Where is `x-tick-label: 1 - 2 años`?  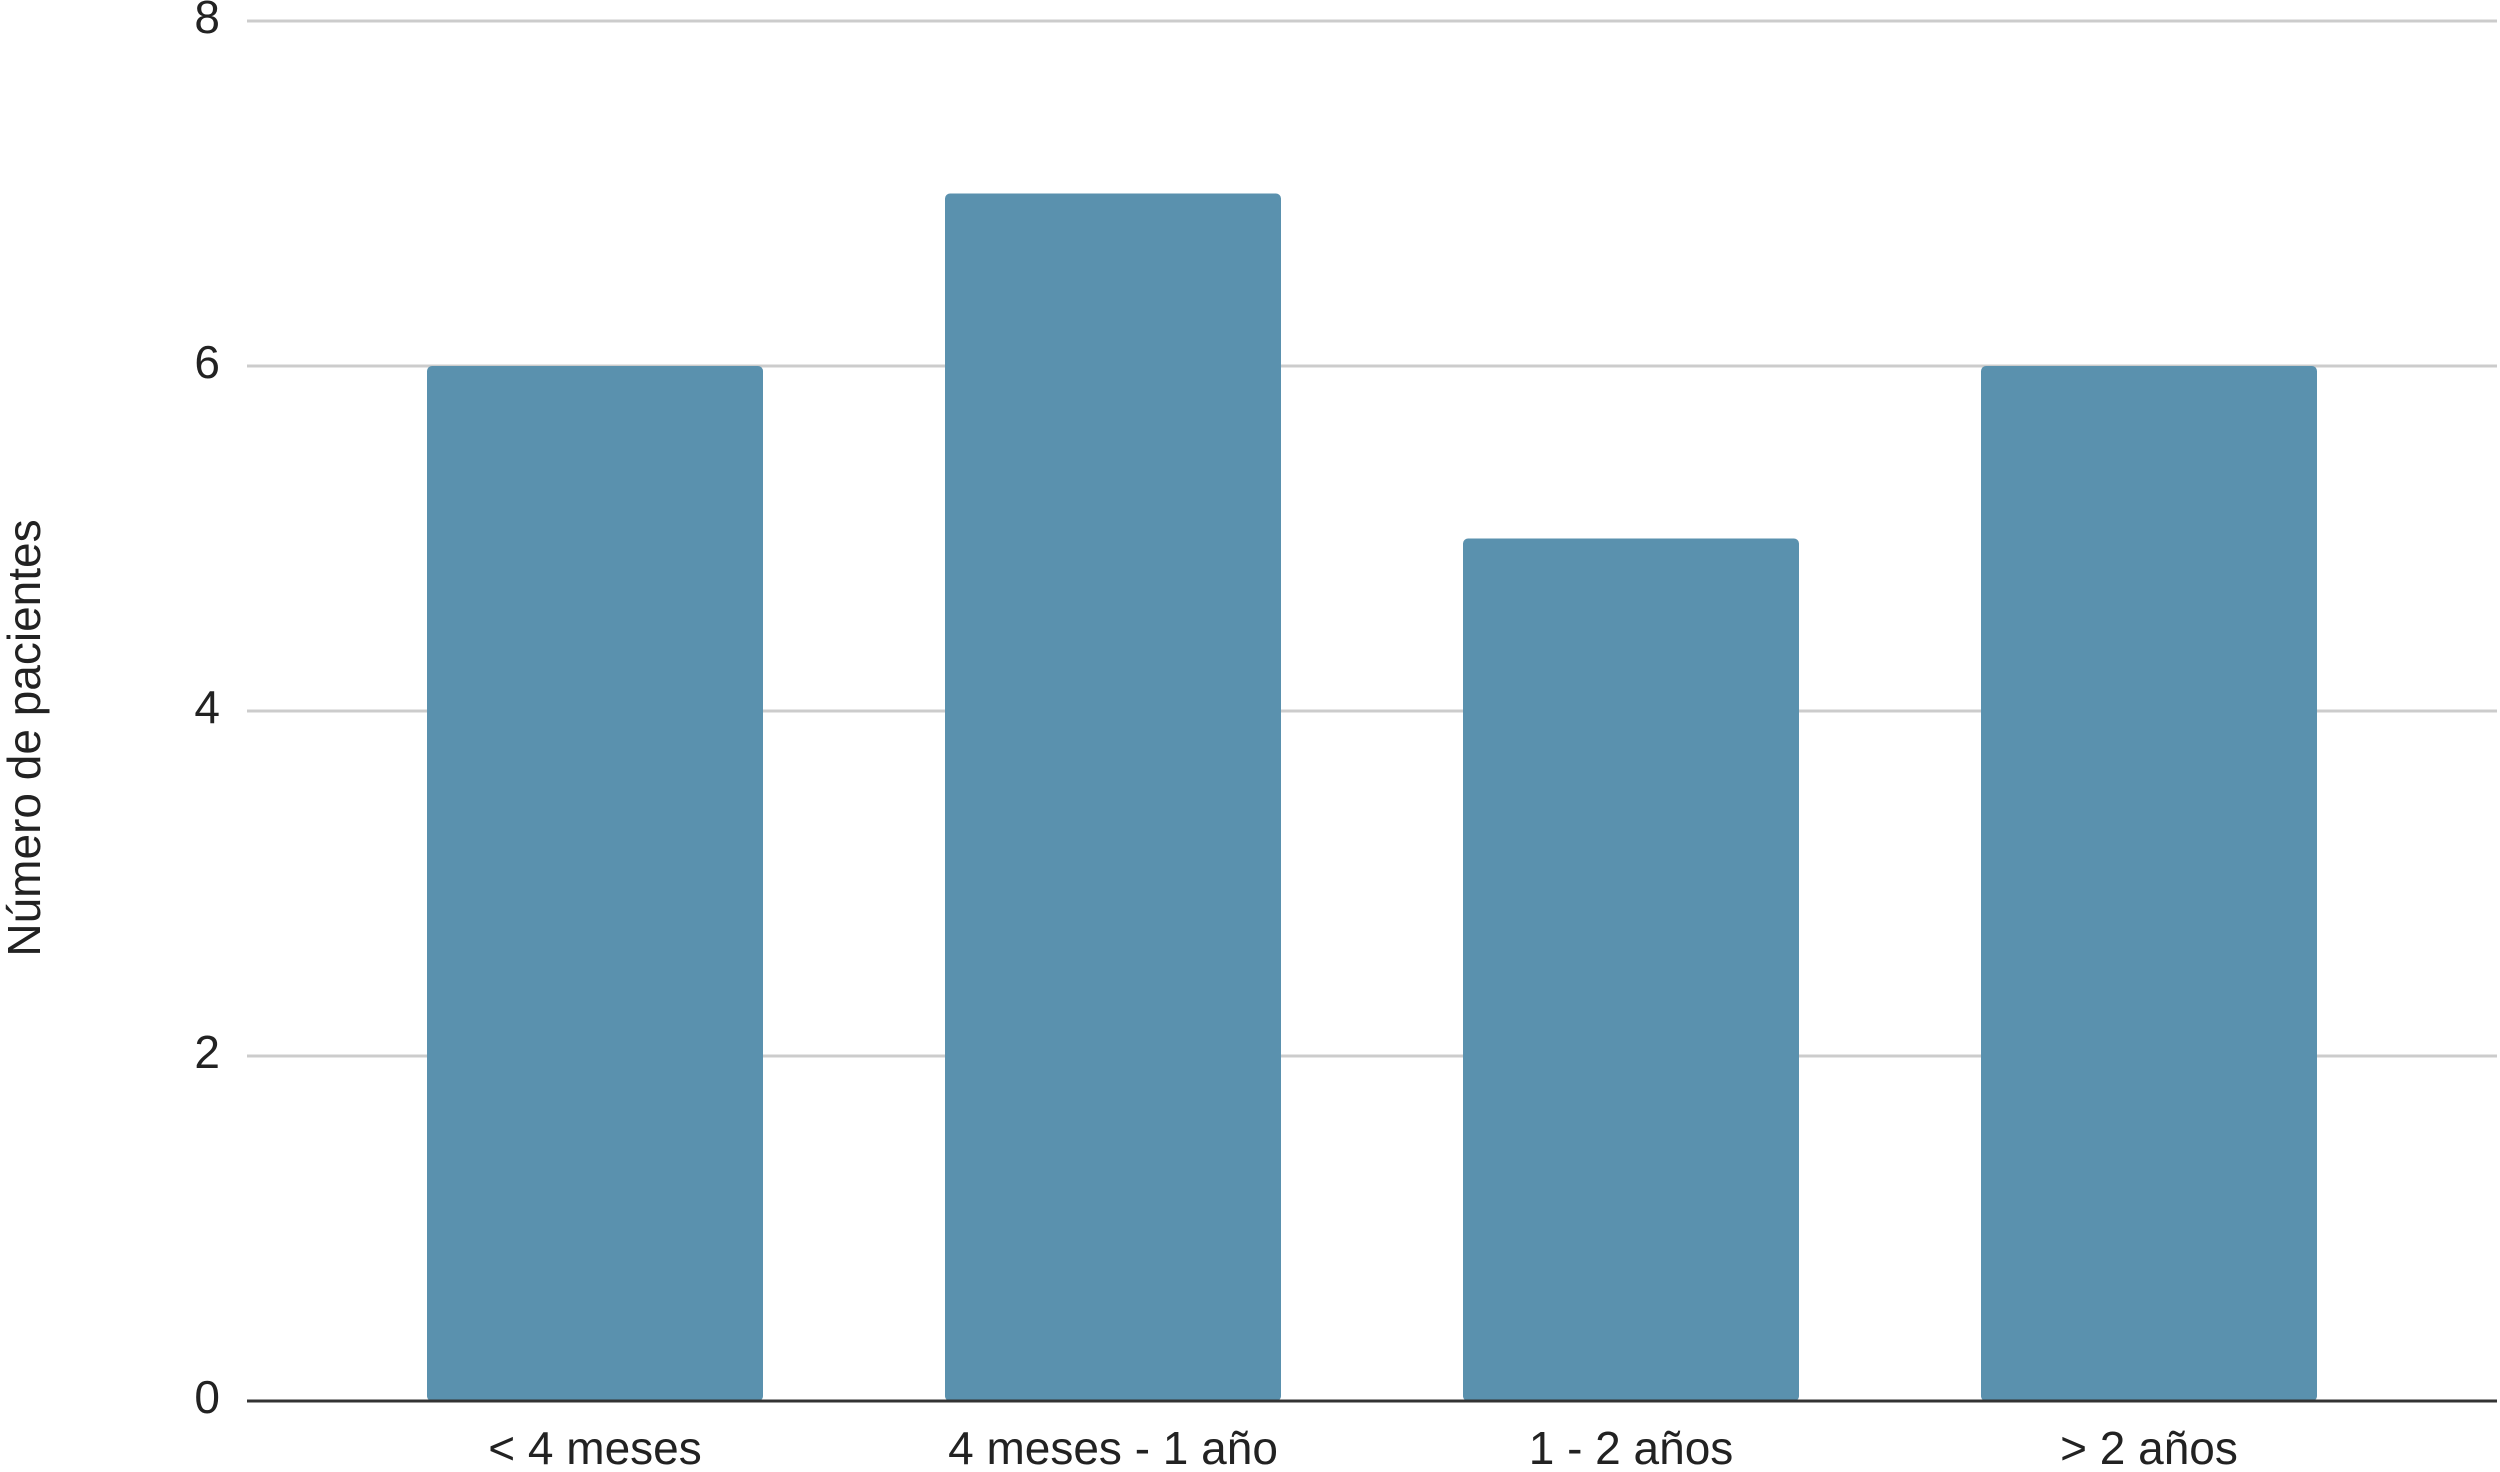 x-tick-label: 1 - 2 años is located at coordinates (1631, 1447).